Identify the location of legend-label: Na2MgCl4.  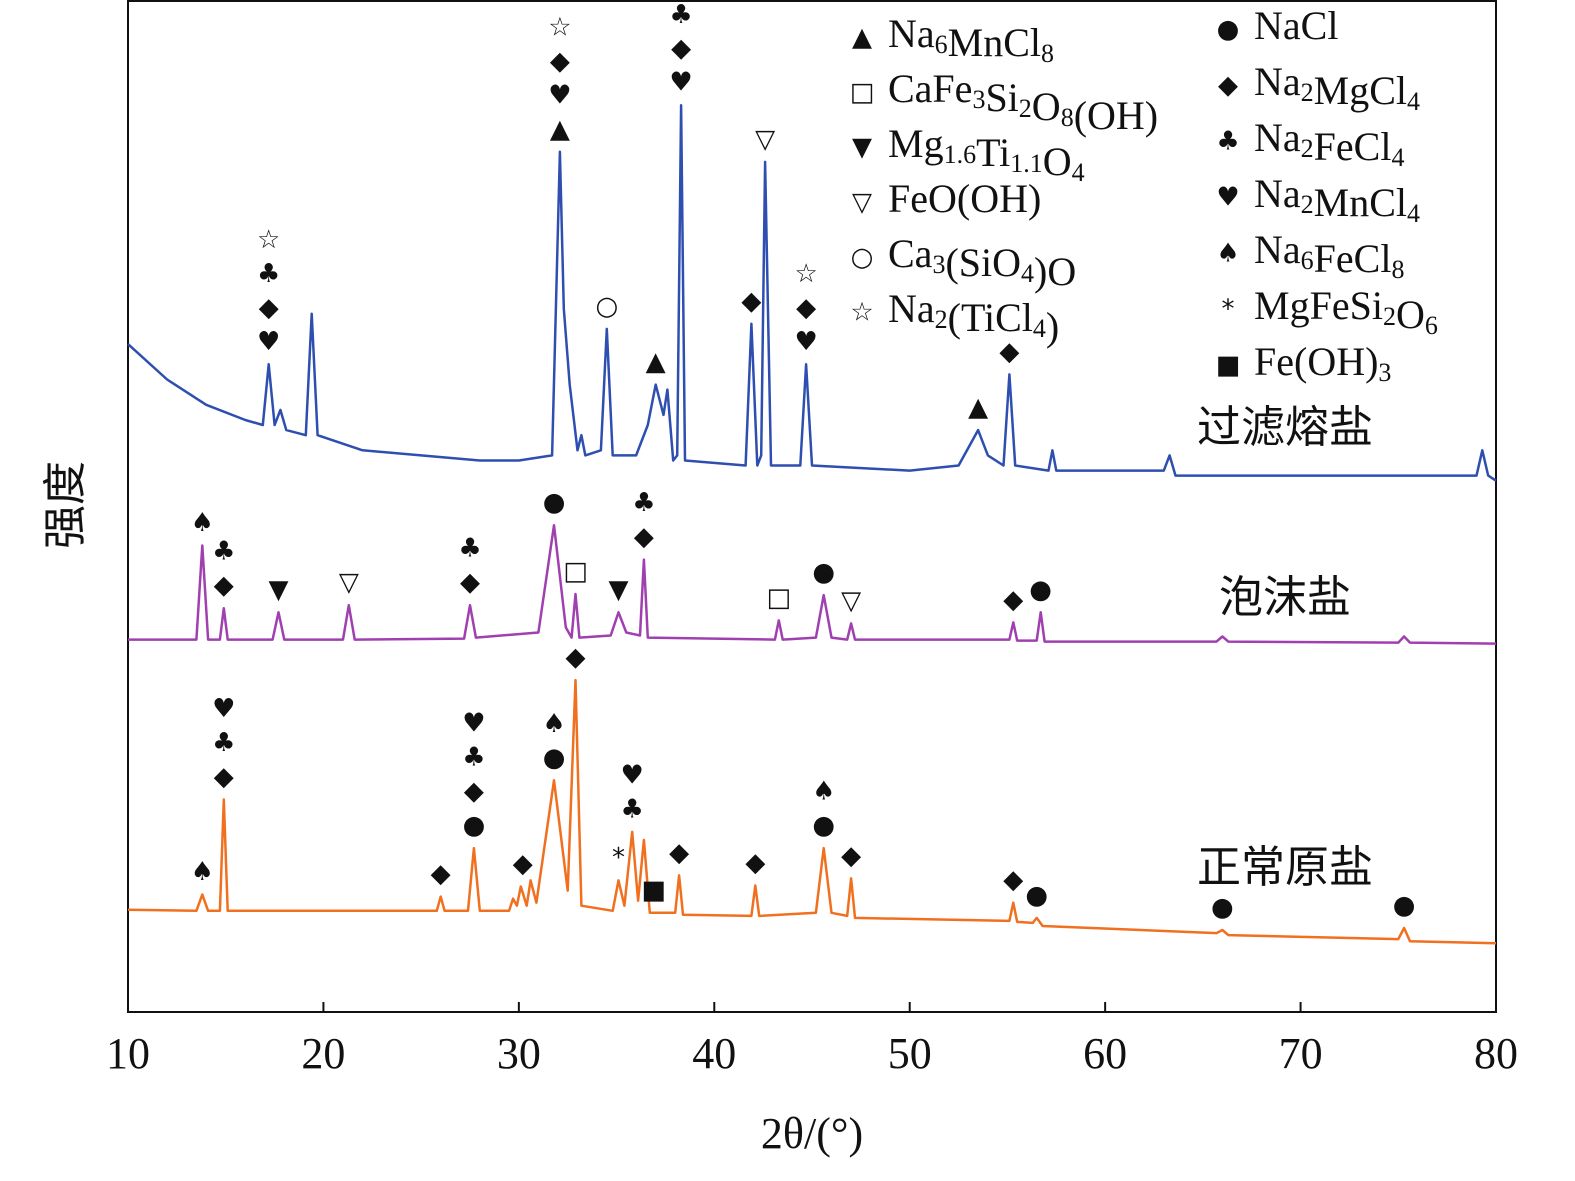
(1337, 87).